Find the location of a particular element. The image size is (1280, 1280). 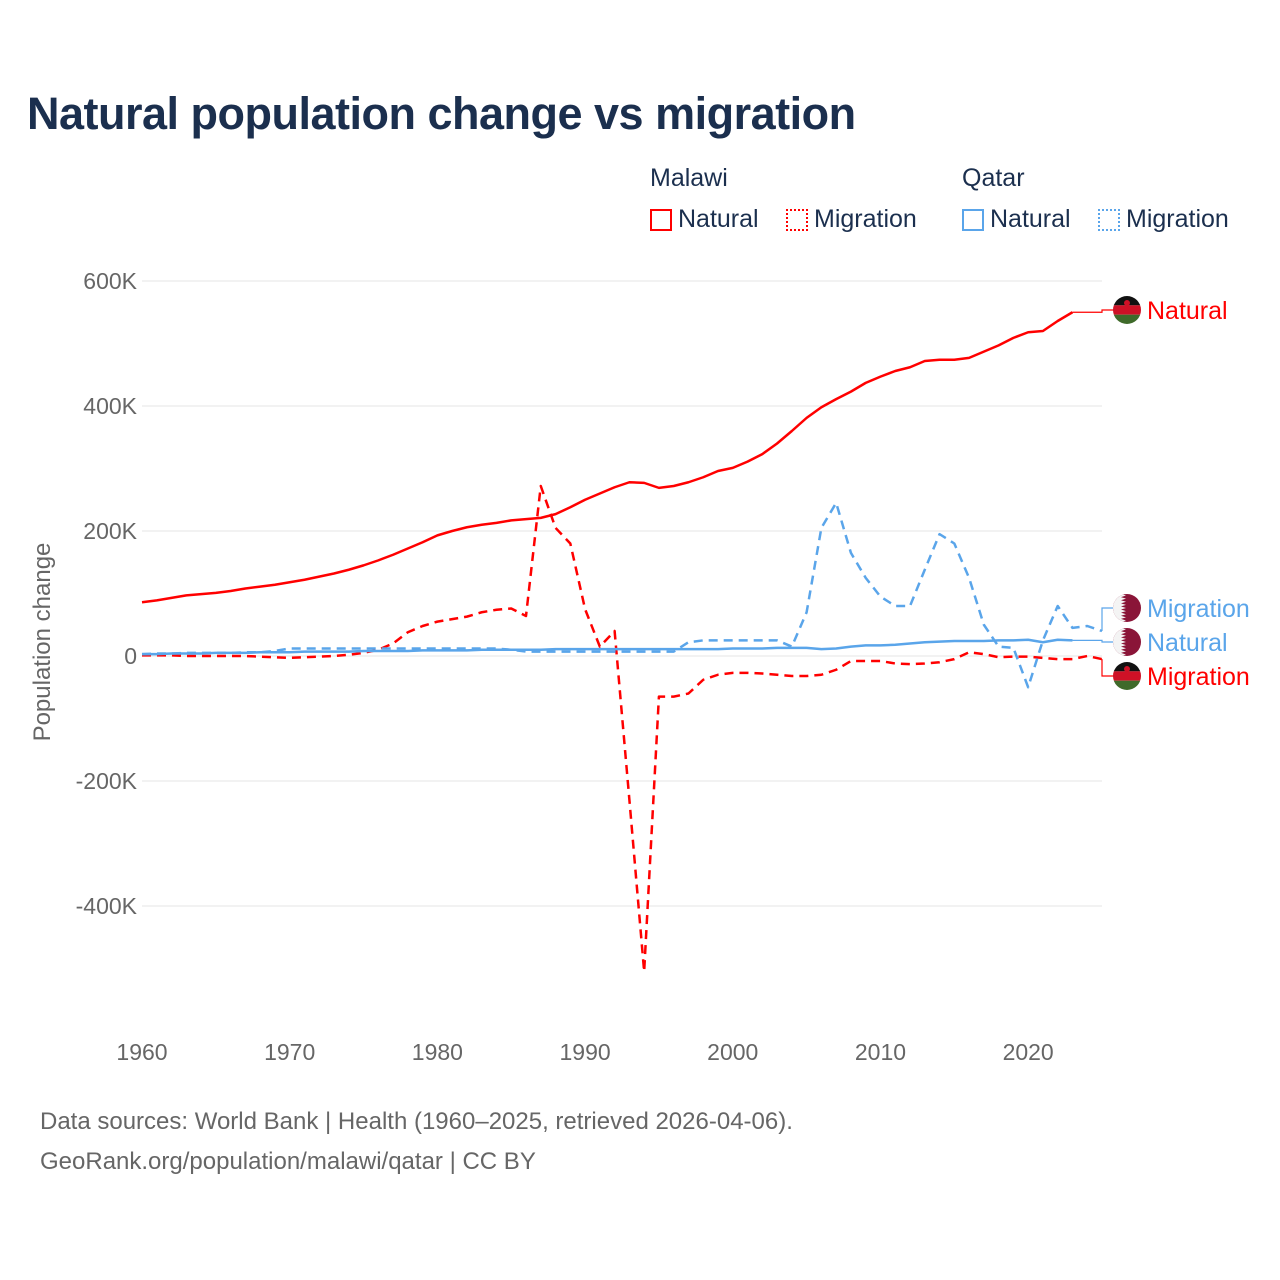

legend-malawi-natural: Natural is located at coordinates (704, 219).